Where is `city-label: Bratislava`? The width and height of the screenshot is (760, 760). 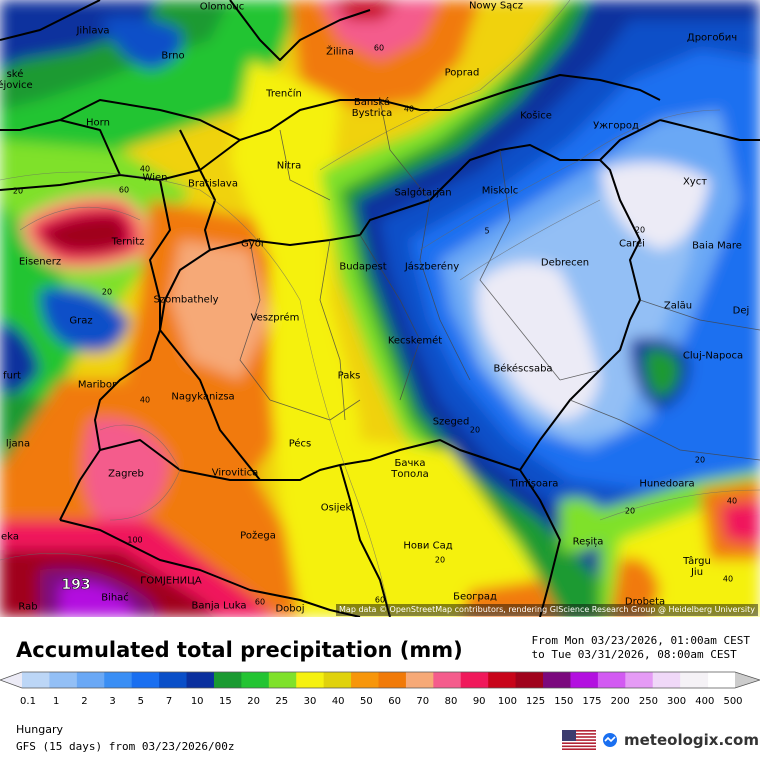
city-label: Bratislava is located at coordinates (213, 184).